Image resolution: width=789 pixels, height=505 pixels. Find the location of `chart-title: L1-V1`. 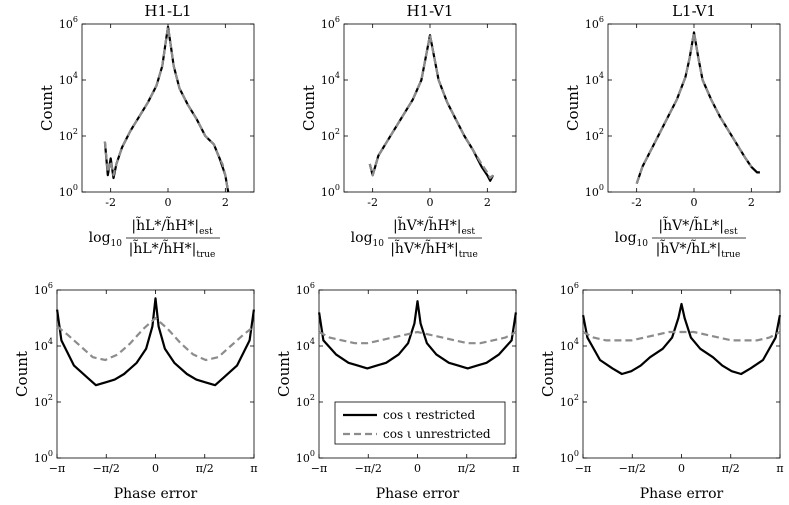

chart-title: L1-V1 is located at coordinates (694, 11).